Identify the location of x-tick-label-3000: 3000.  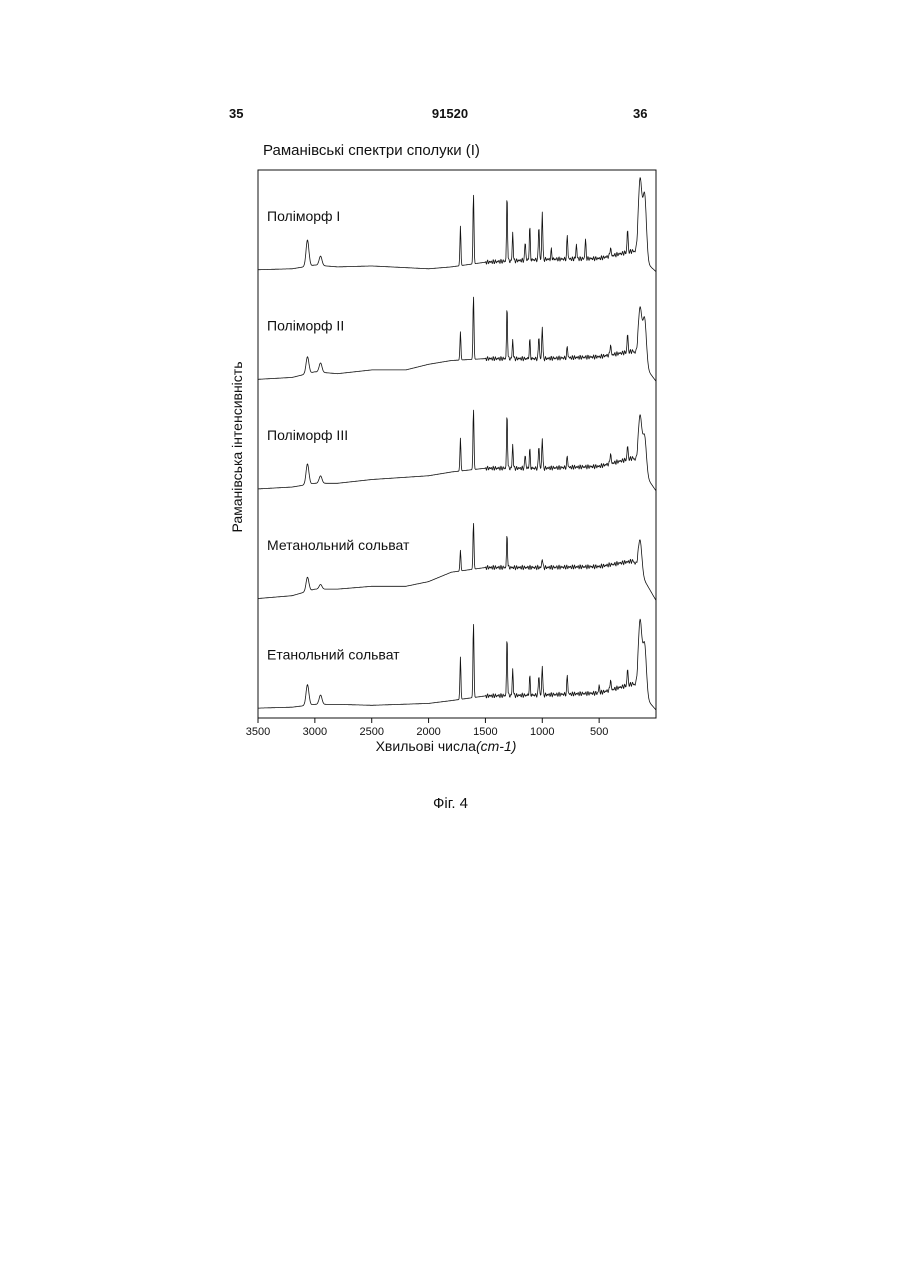
(315, 732).